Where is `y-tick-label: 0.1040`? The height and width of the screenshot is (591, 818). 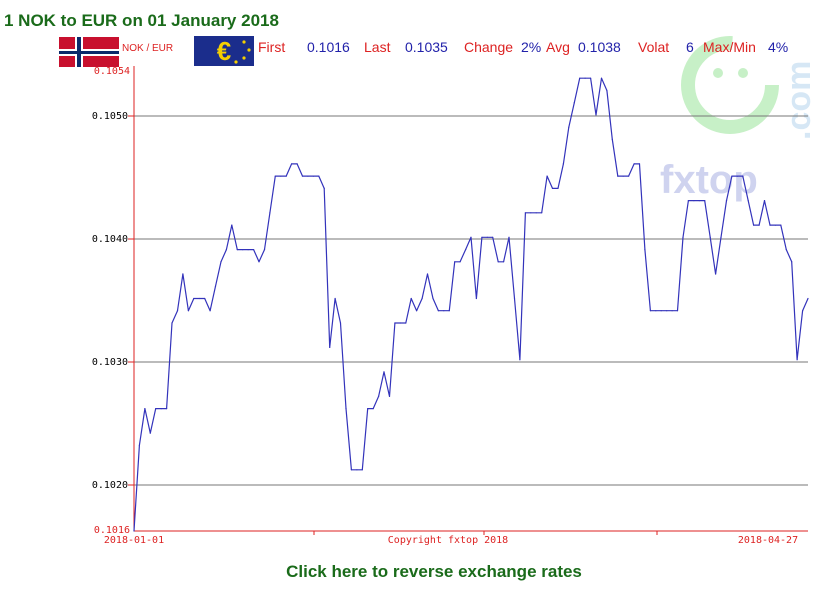
y-tick-label: 0.1040 is located at coordinates (110, 239).